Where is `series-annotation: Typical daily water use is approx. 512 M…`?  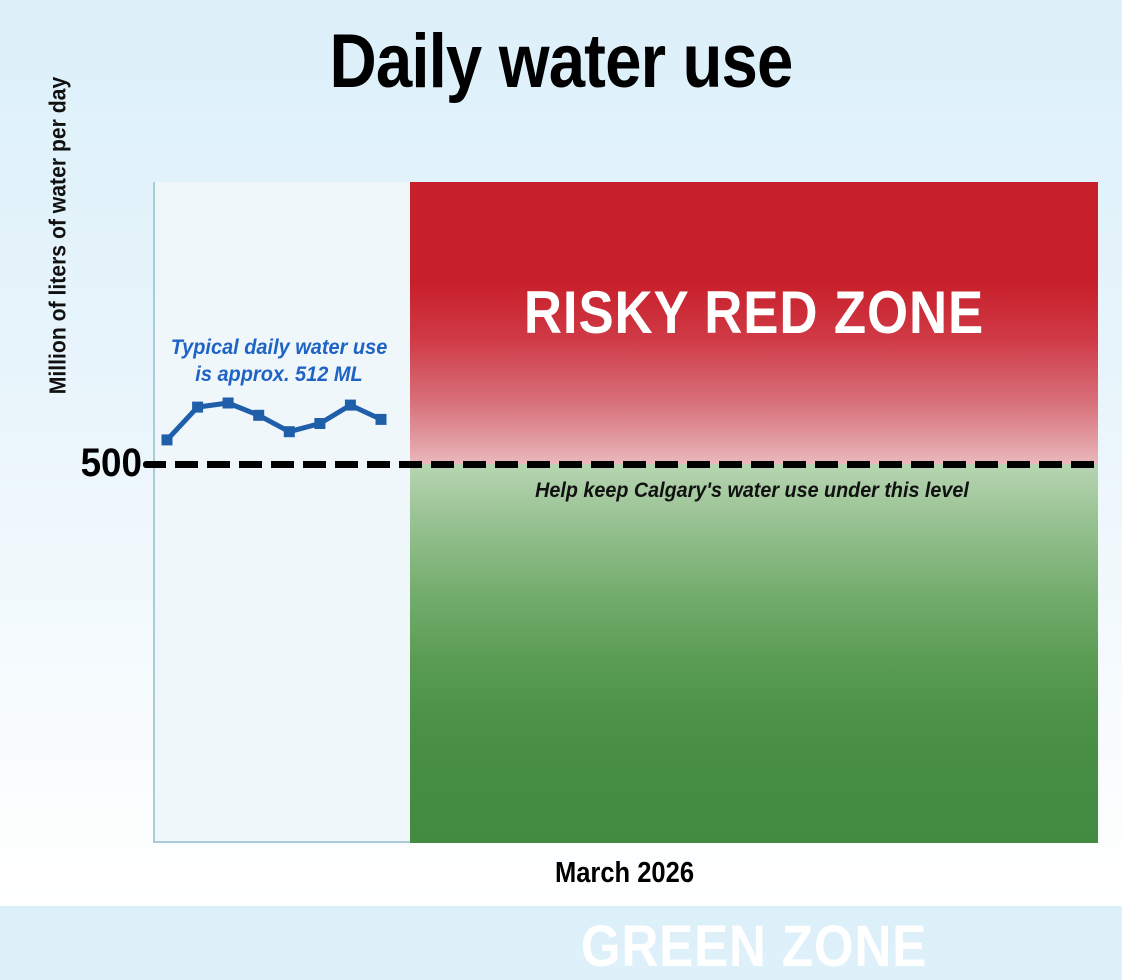 series-annotation: Typical daily water use is approx. 512 M… is located at coordinates (278, 361).